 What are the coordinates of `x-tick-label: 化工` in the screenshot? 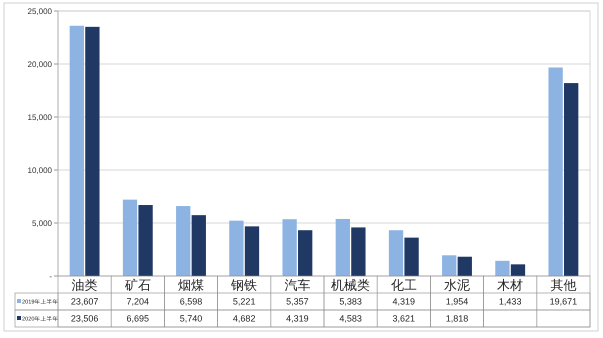 It's located at (403, 284).